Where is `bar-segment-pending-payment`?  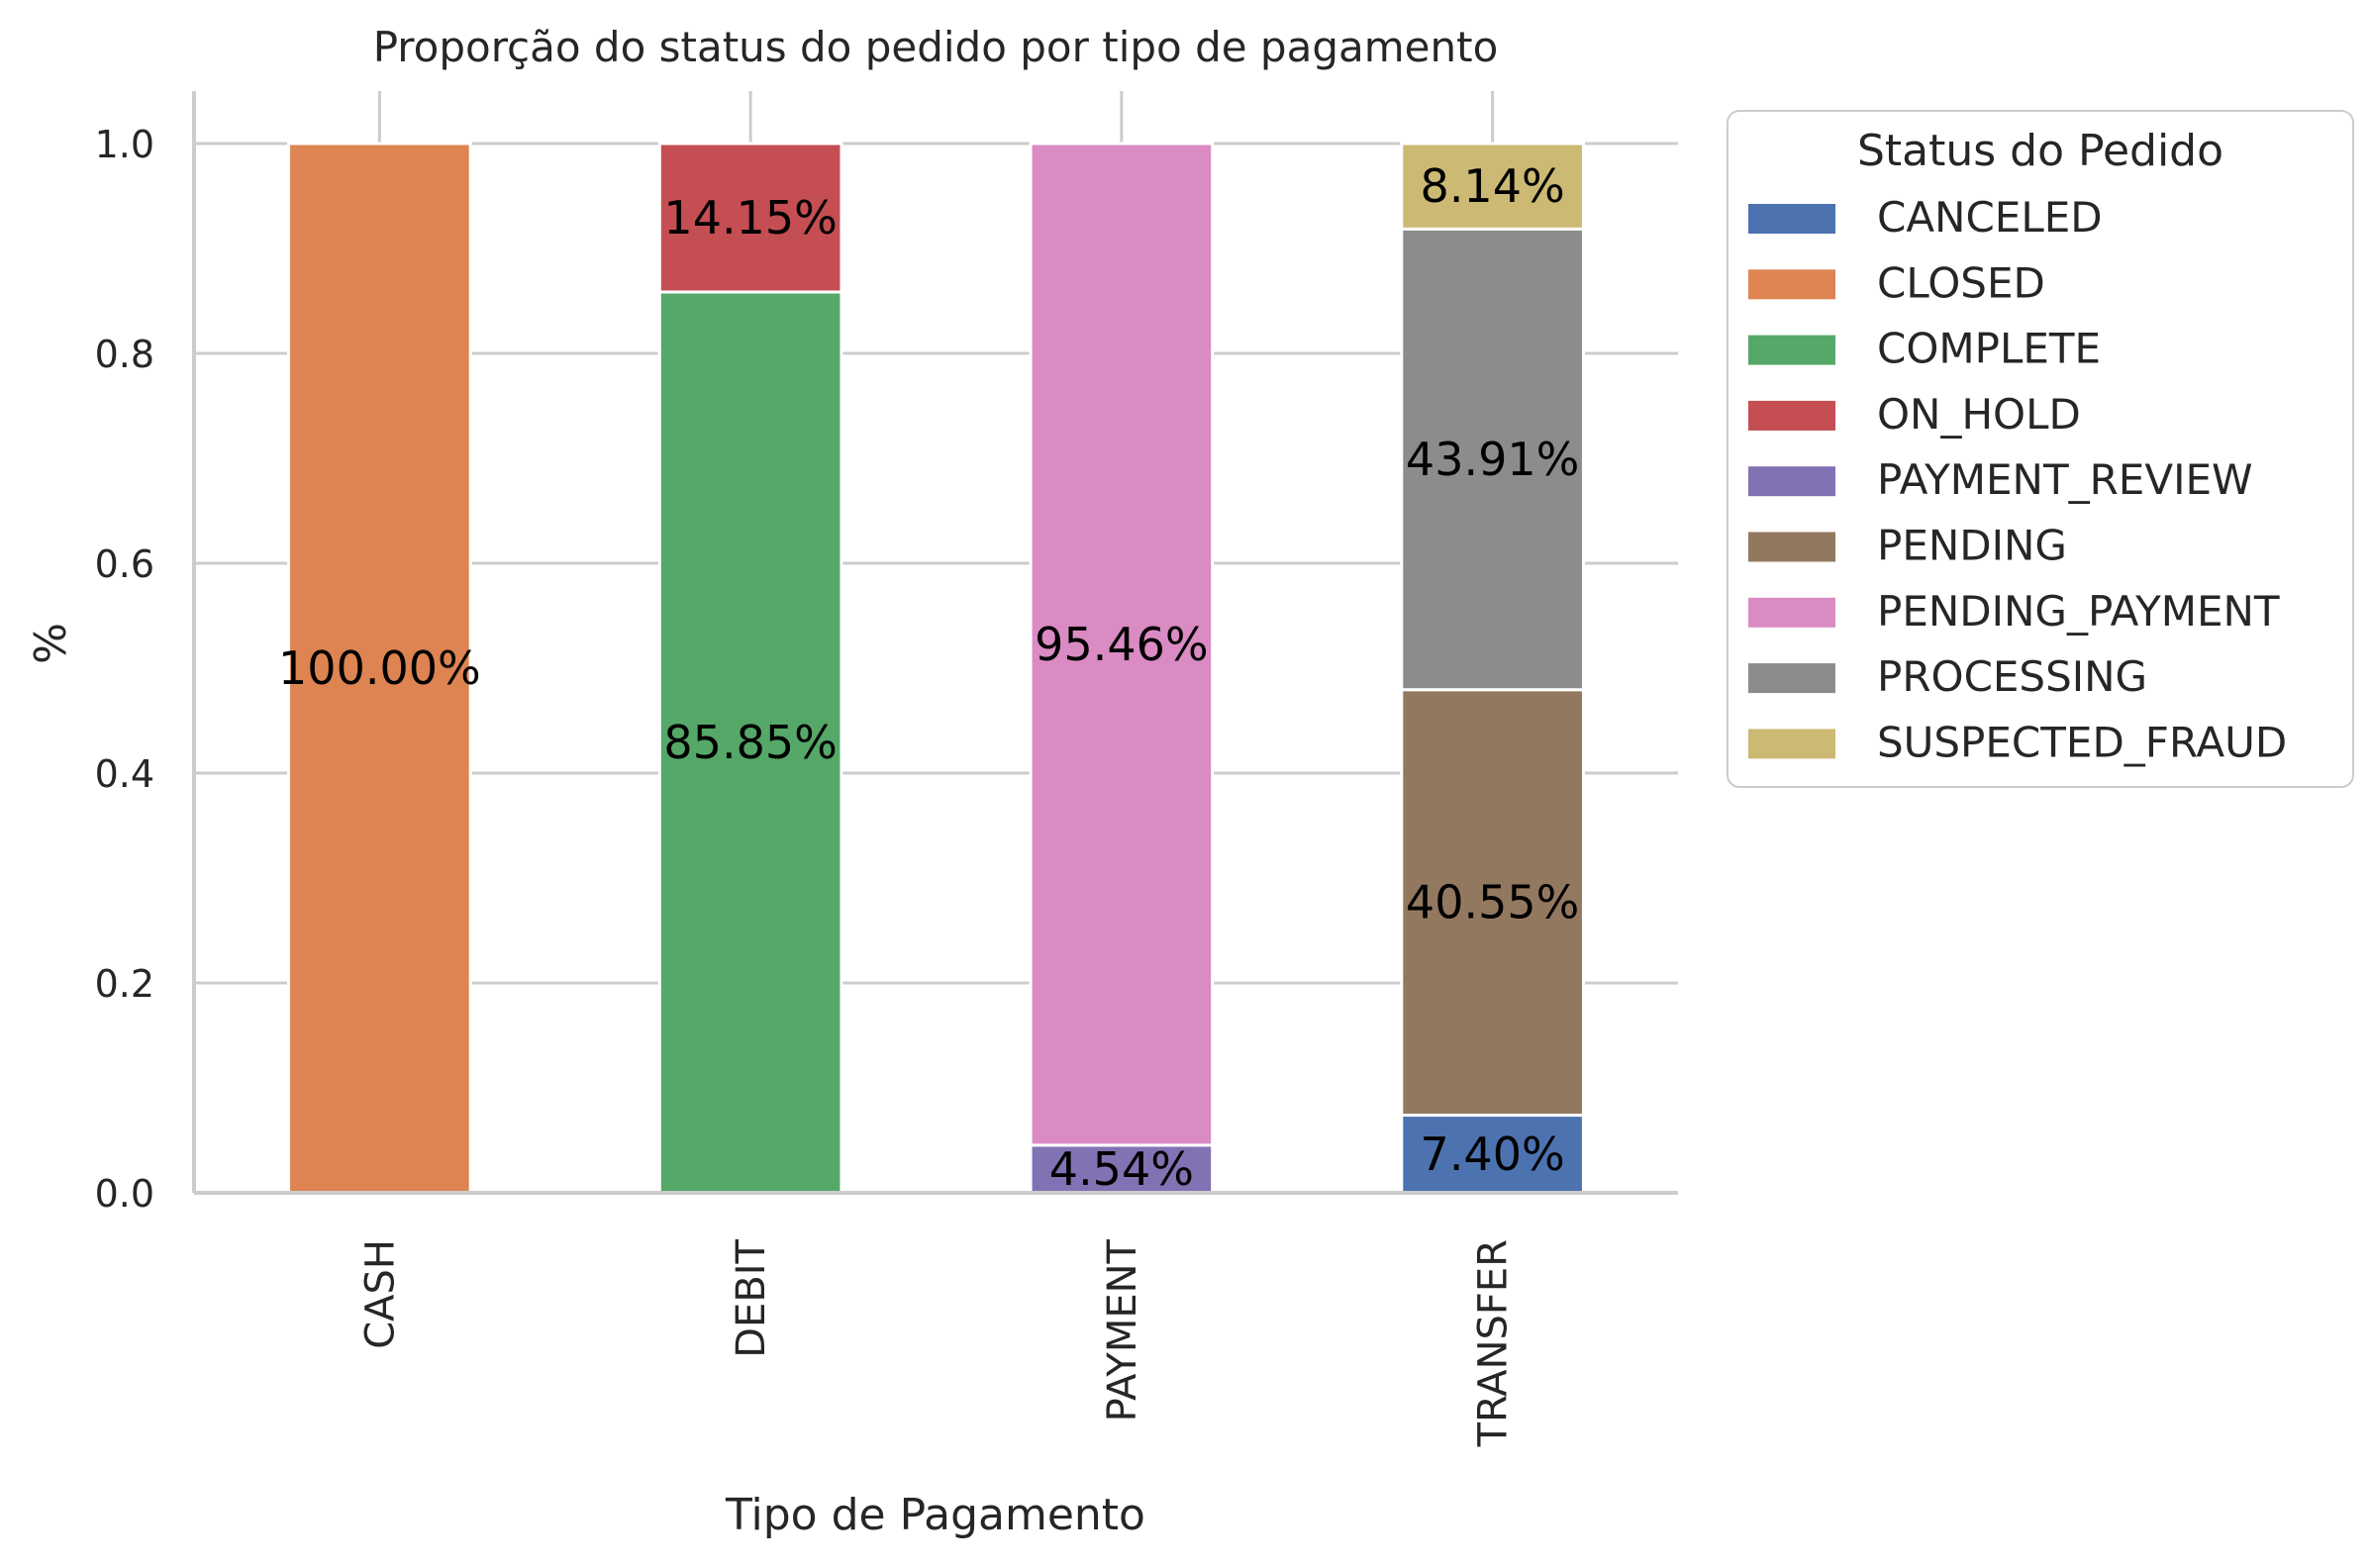 bar-segment-pending-payment is located at coordinates (1122, 644).